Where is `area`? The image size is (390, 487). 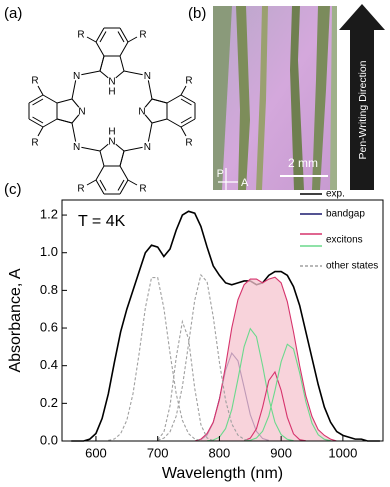 area is located at coordinates (265, 359).